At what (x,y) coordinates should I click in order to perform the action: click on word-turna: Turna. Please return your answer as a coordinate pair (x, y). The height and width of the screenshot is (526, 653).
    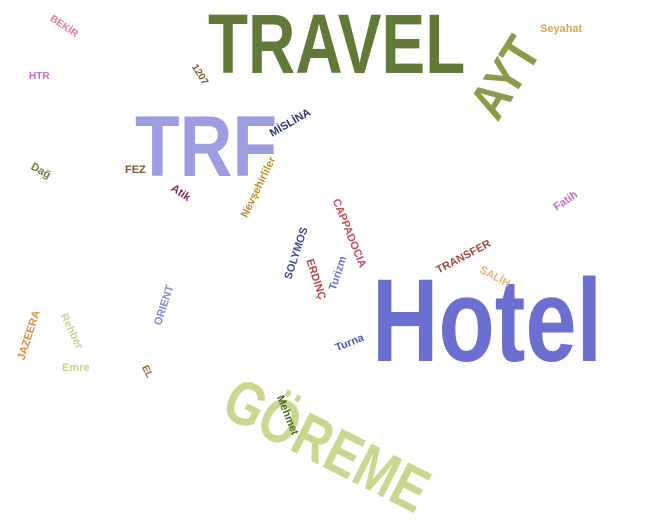
    Looking at the image, I should click on (349, 343).